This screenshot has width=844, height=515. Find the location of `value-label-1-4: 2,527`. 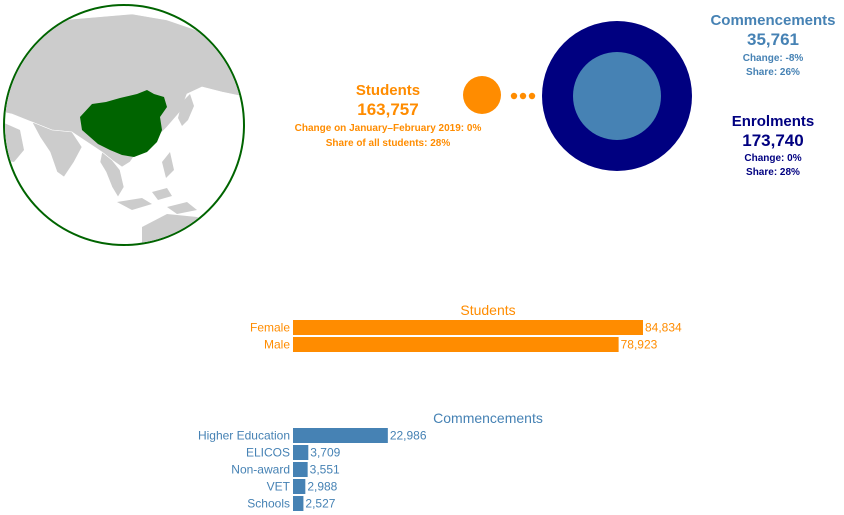

value-label-1-4: 2,527 is located at coordinates (320, 504).